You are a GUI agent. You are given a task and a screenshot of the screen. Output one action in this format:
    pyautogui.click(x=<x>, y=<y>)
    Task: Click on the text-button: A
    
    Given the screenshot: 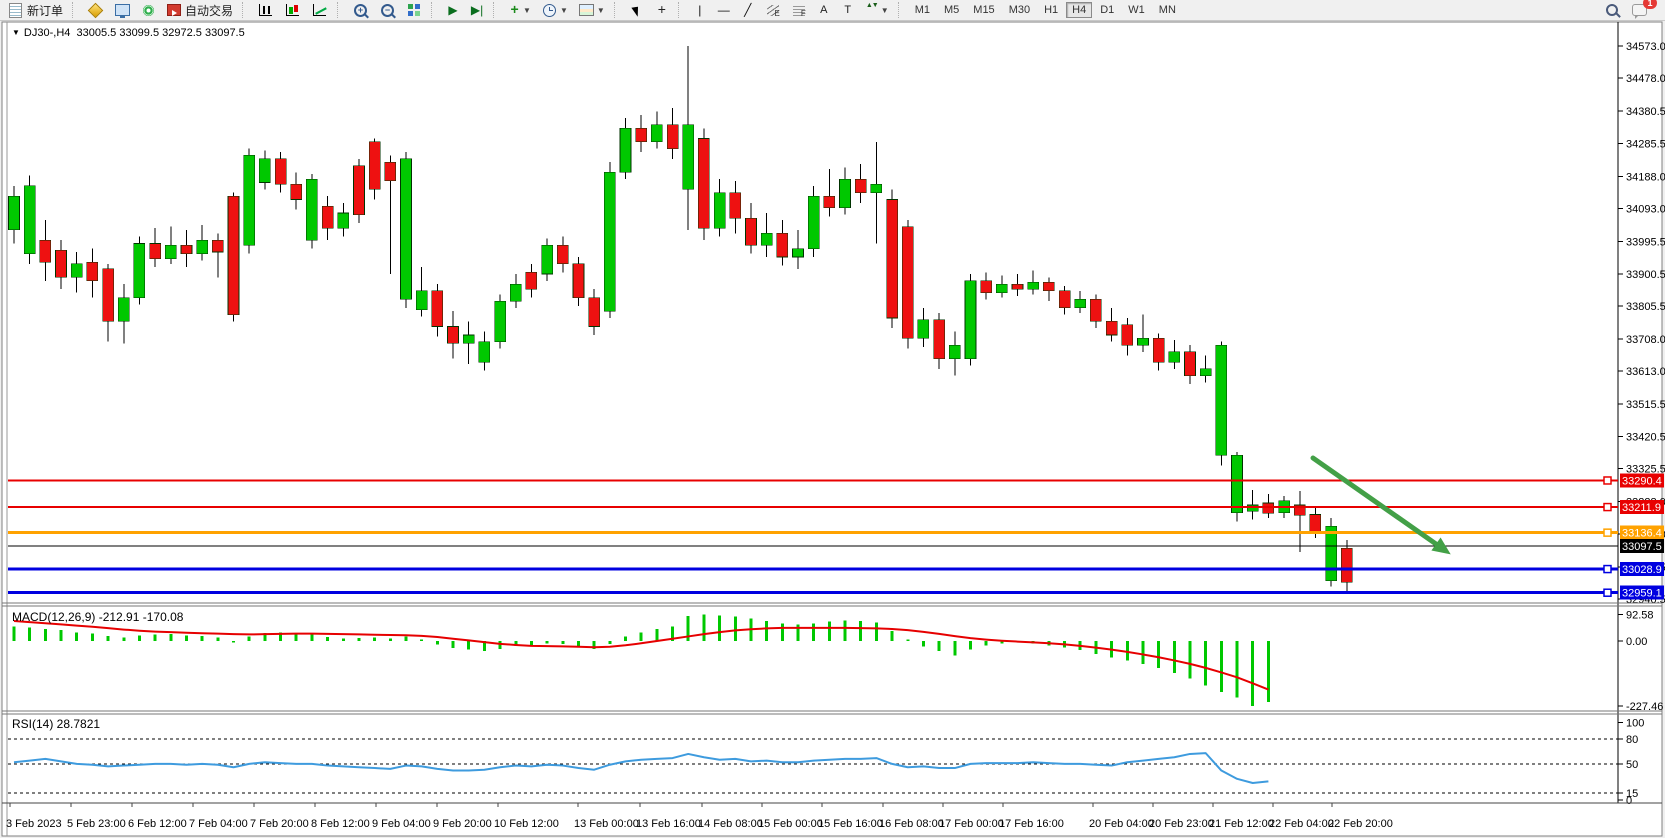 What is the action you would take?
    pyautogui.click(x=824, y=10)
    